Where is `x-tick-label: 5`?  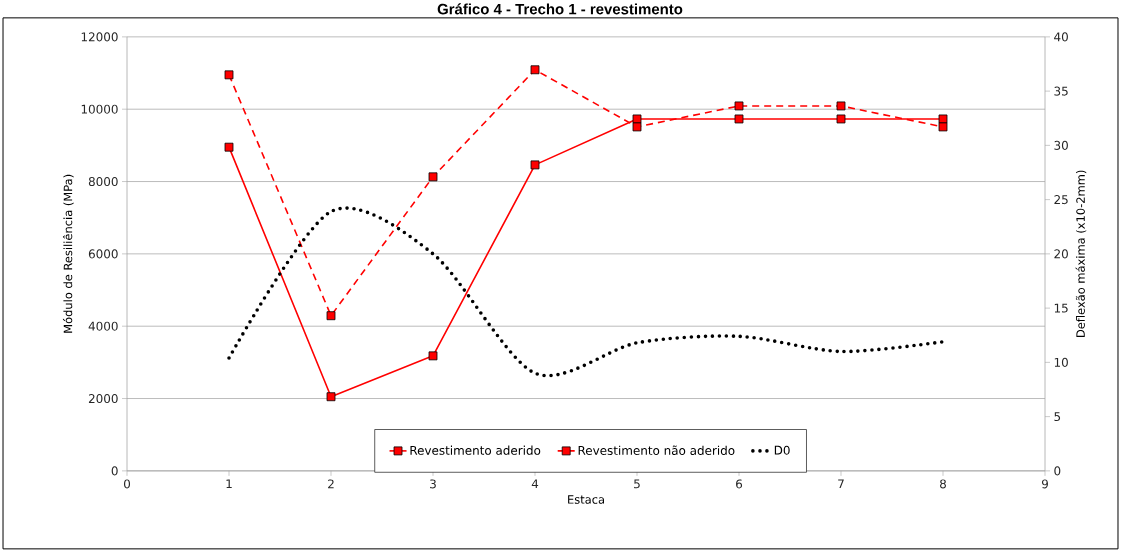
x-tick-label: 5 is located at coordinates (637, 484).